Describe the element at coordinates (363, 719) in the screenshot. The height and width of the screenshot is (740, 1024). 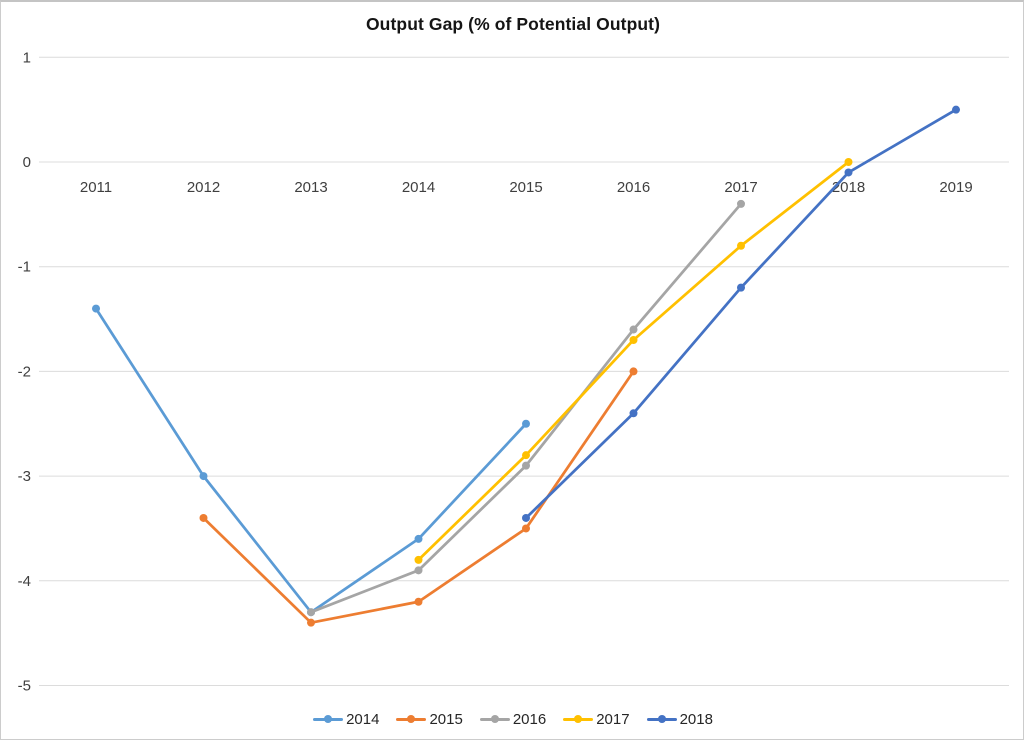
I see `legend-label: 2014` at that location.